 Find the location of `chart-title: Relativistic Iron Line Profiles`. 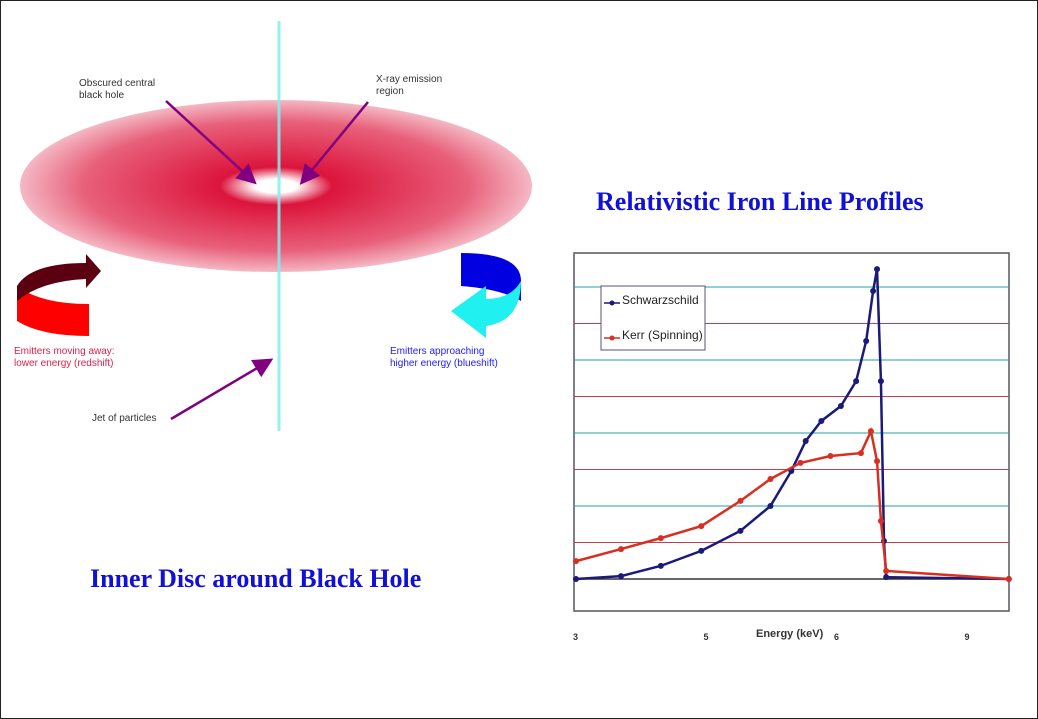

chart-title: Relativistic Iron Line Profiles is located at coordinates (760, 201).